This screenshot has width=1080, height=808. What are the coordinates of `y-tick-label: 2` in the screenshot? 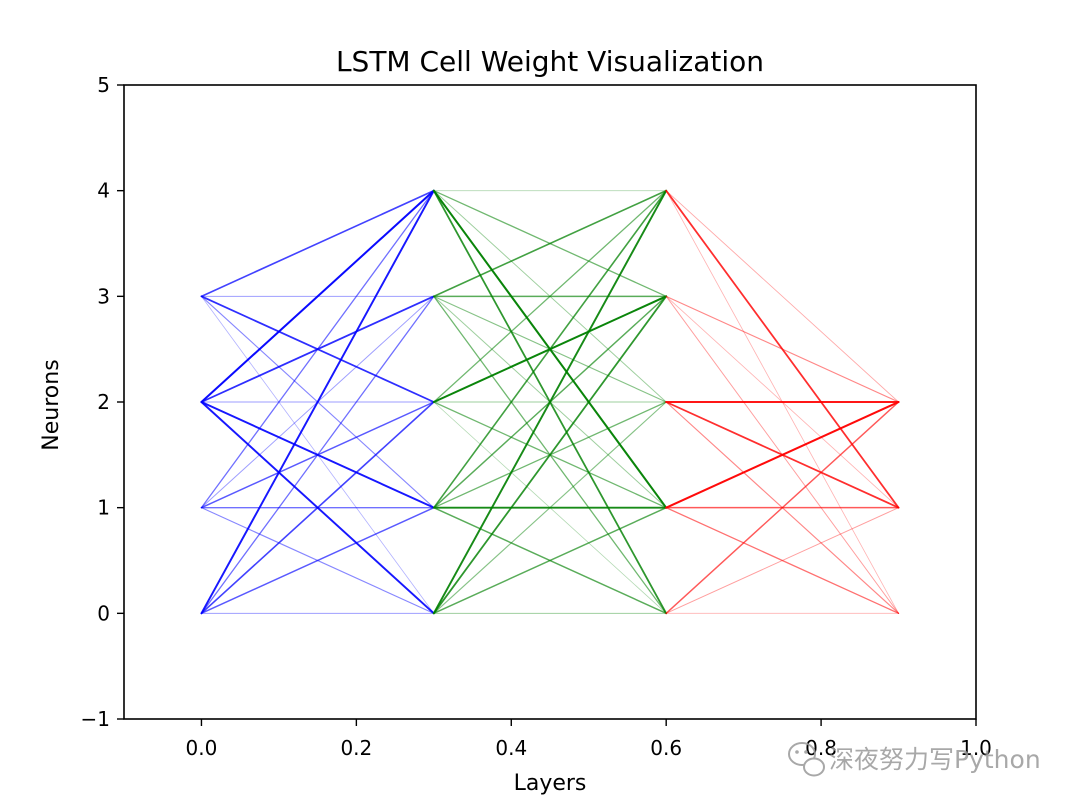 It's located at (103, 402).